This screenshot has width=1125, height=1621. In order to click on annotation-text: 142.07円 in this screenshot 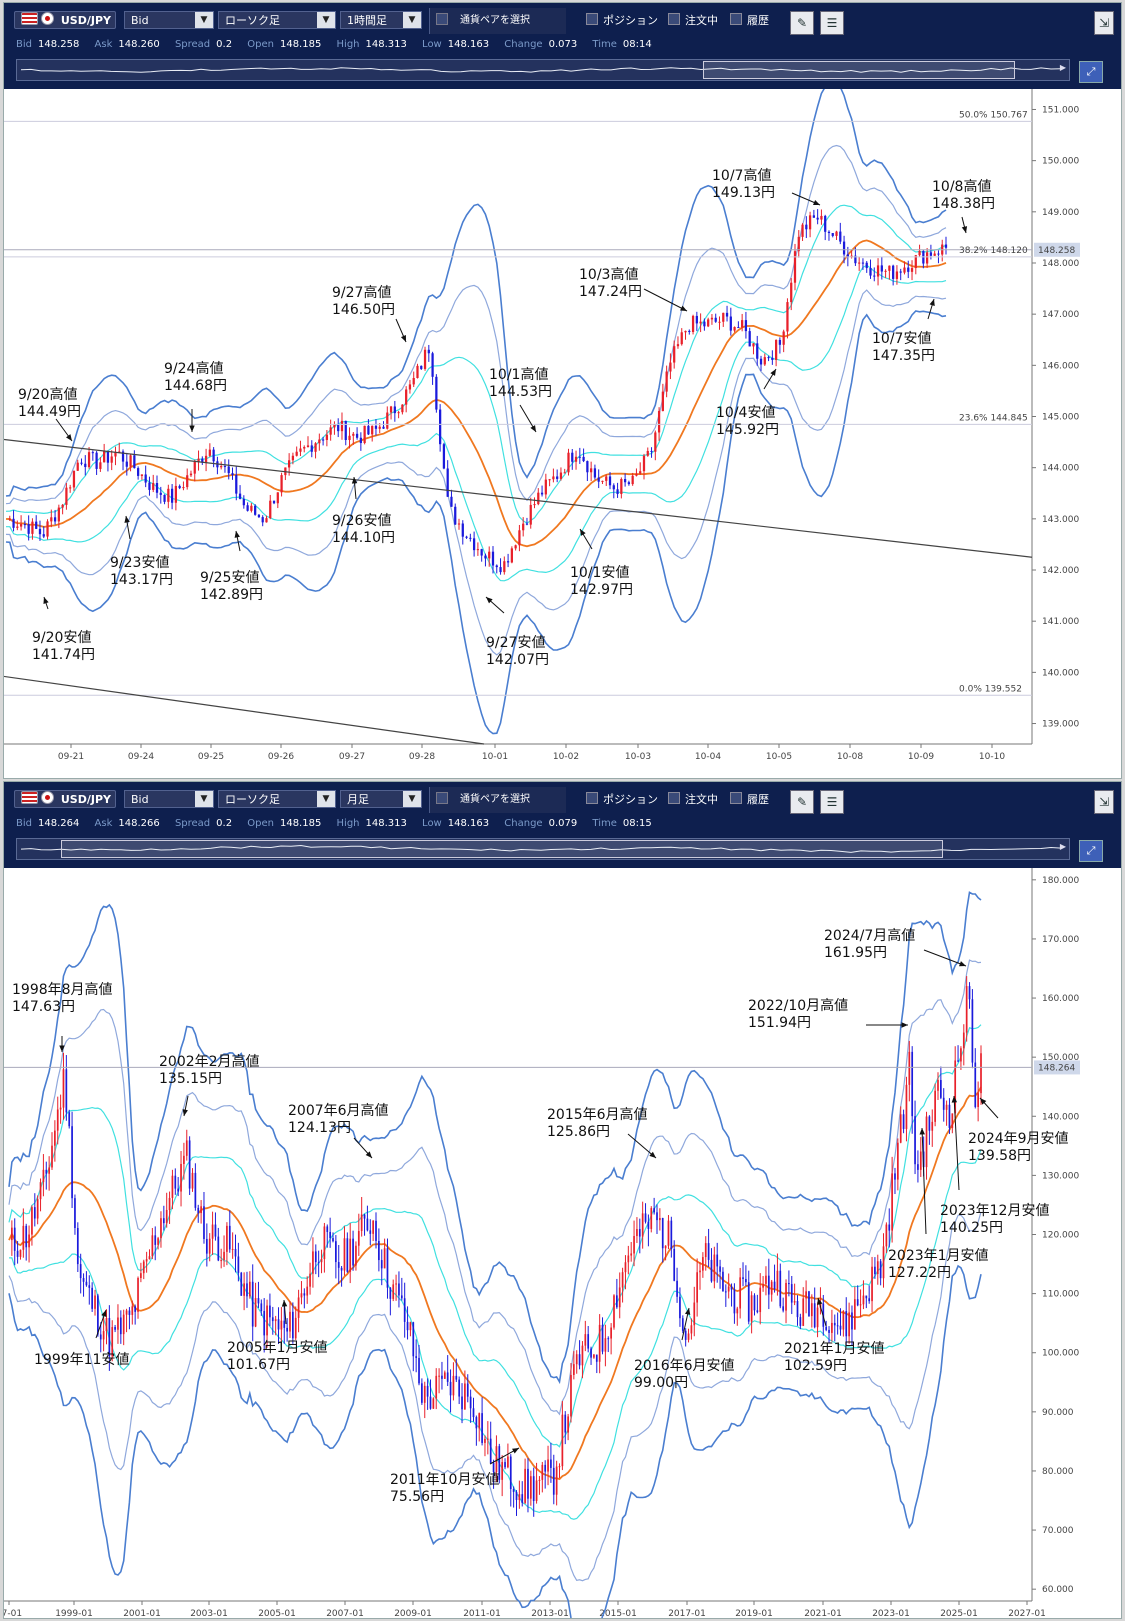, I will do `click(517, 660)`.